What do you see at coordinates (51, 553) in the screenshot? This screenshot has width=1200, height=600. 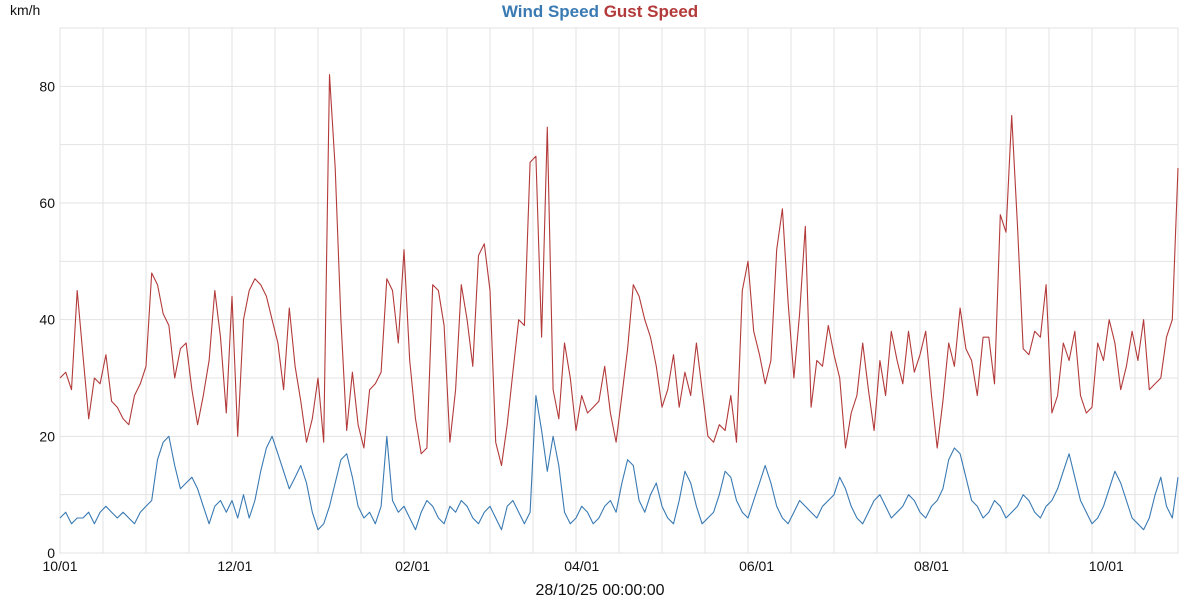 I see `y-tick-label: 0` at bounding box center [51, 553].